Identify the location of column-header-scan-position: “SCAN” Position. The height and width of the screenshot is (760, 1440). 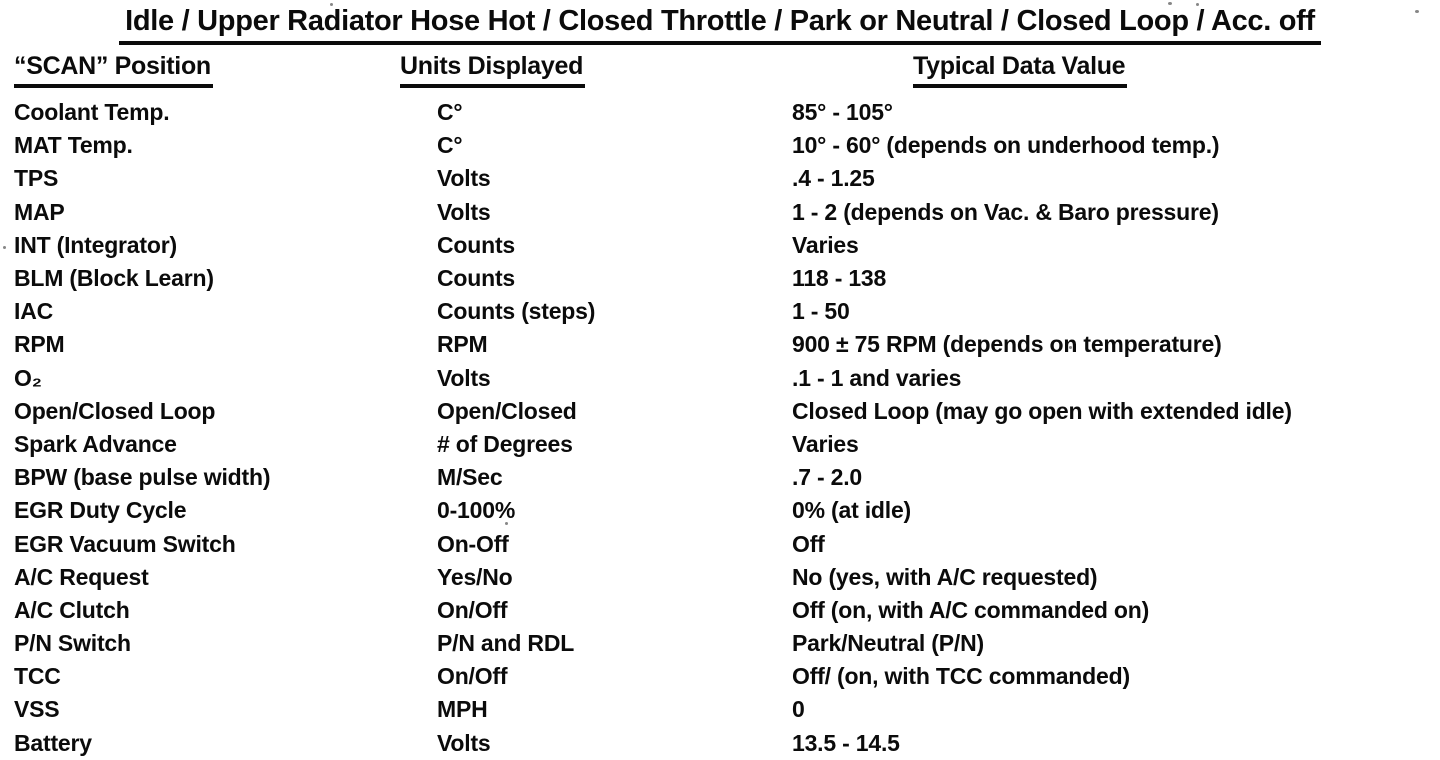
(113, 70).